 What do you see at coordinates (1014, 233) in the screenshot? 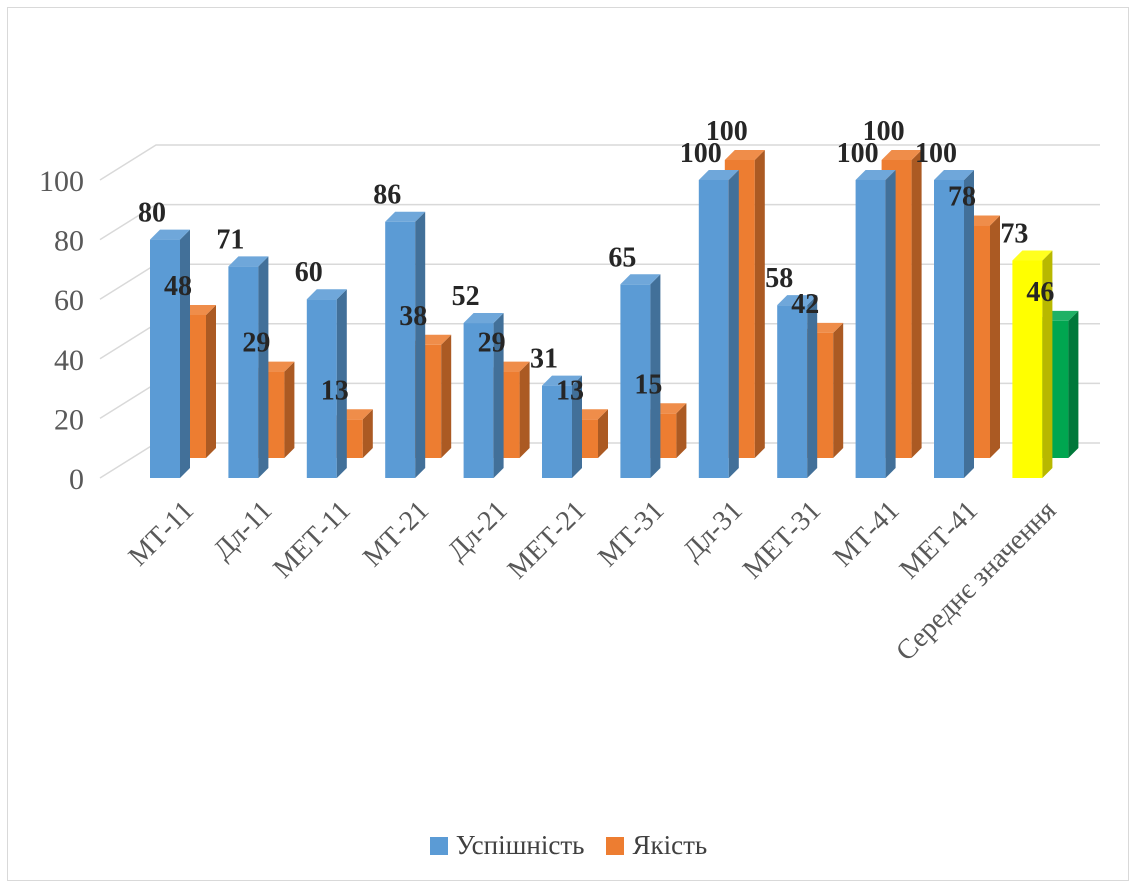
I see `data-label-series-1: 73` at bounding box center [1014, 233].